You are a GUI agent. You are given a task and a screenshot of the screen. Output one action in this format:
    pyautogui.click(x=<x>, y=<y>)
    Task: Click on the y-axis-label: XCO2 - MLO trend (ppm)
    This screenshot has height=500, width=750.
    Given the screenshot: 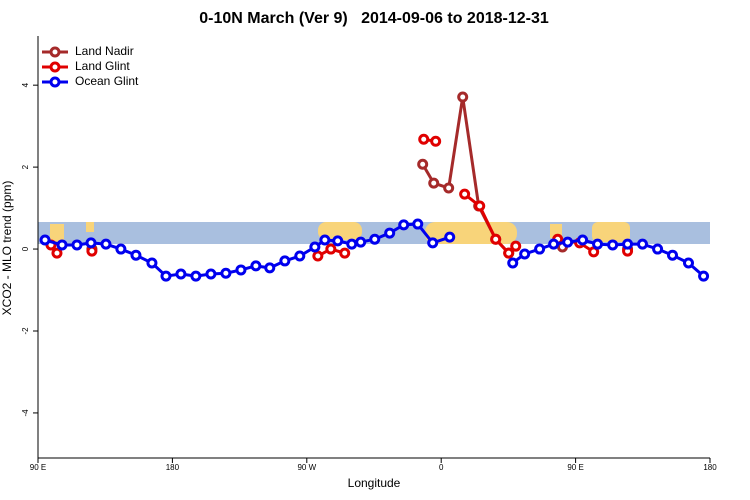 What is the action you would take?
    pyautogui.click(x=7, y=248)
    